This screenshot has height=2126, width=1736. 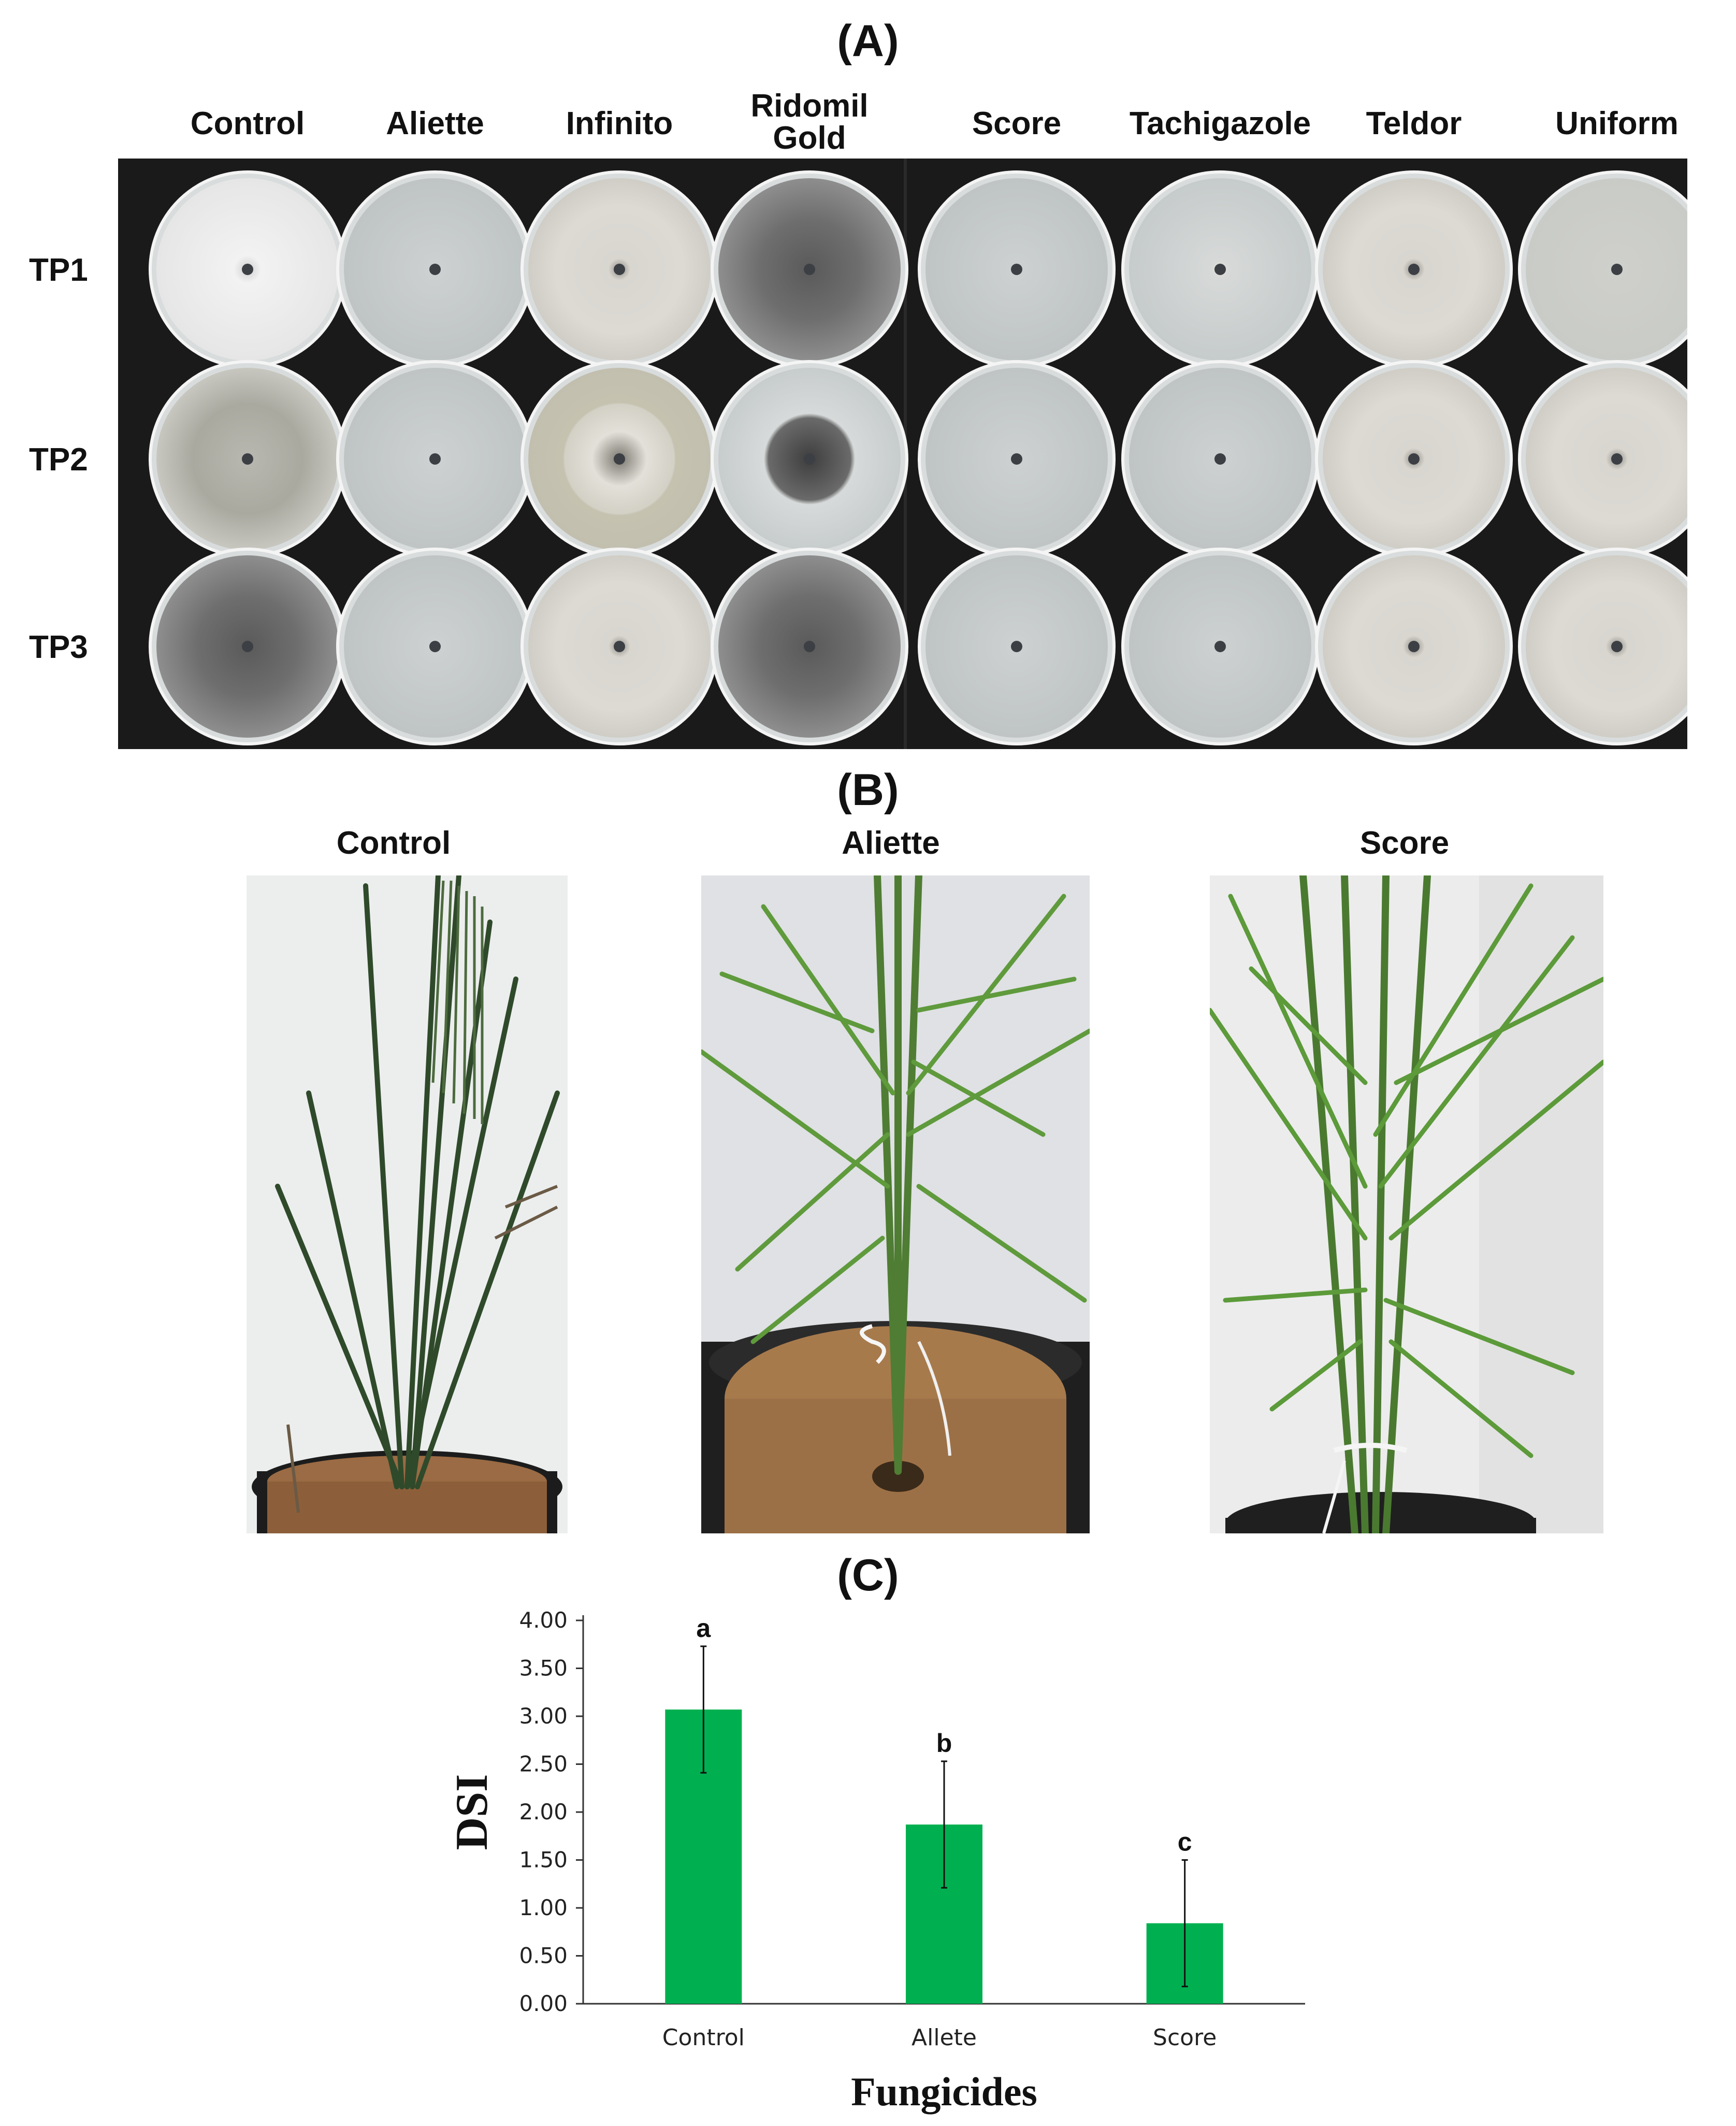 What do you see at coordinates (809, 122) in the screenshot?
I see `plate-column-header: Ridomil Gold` at bounding box center [809, 122].